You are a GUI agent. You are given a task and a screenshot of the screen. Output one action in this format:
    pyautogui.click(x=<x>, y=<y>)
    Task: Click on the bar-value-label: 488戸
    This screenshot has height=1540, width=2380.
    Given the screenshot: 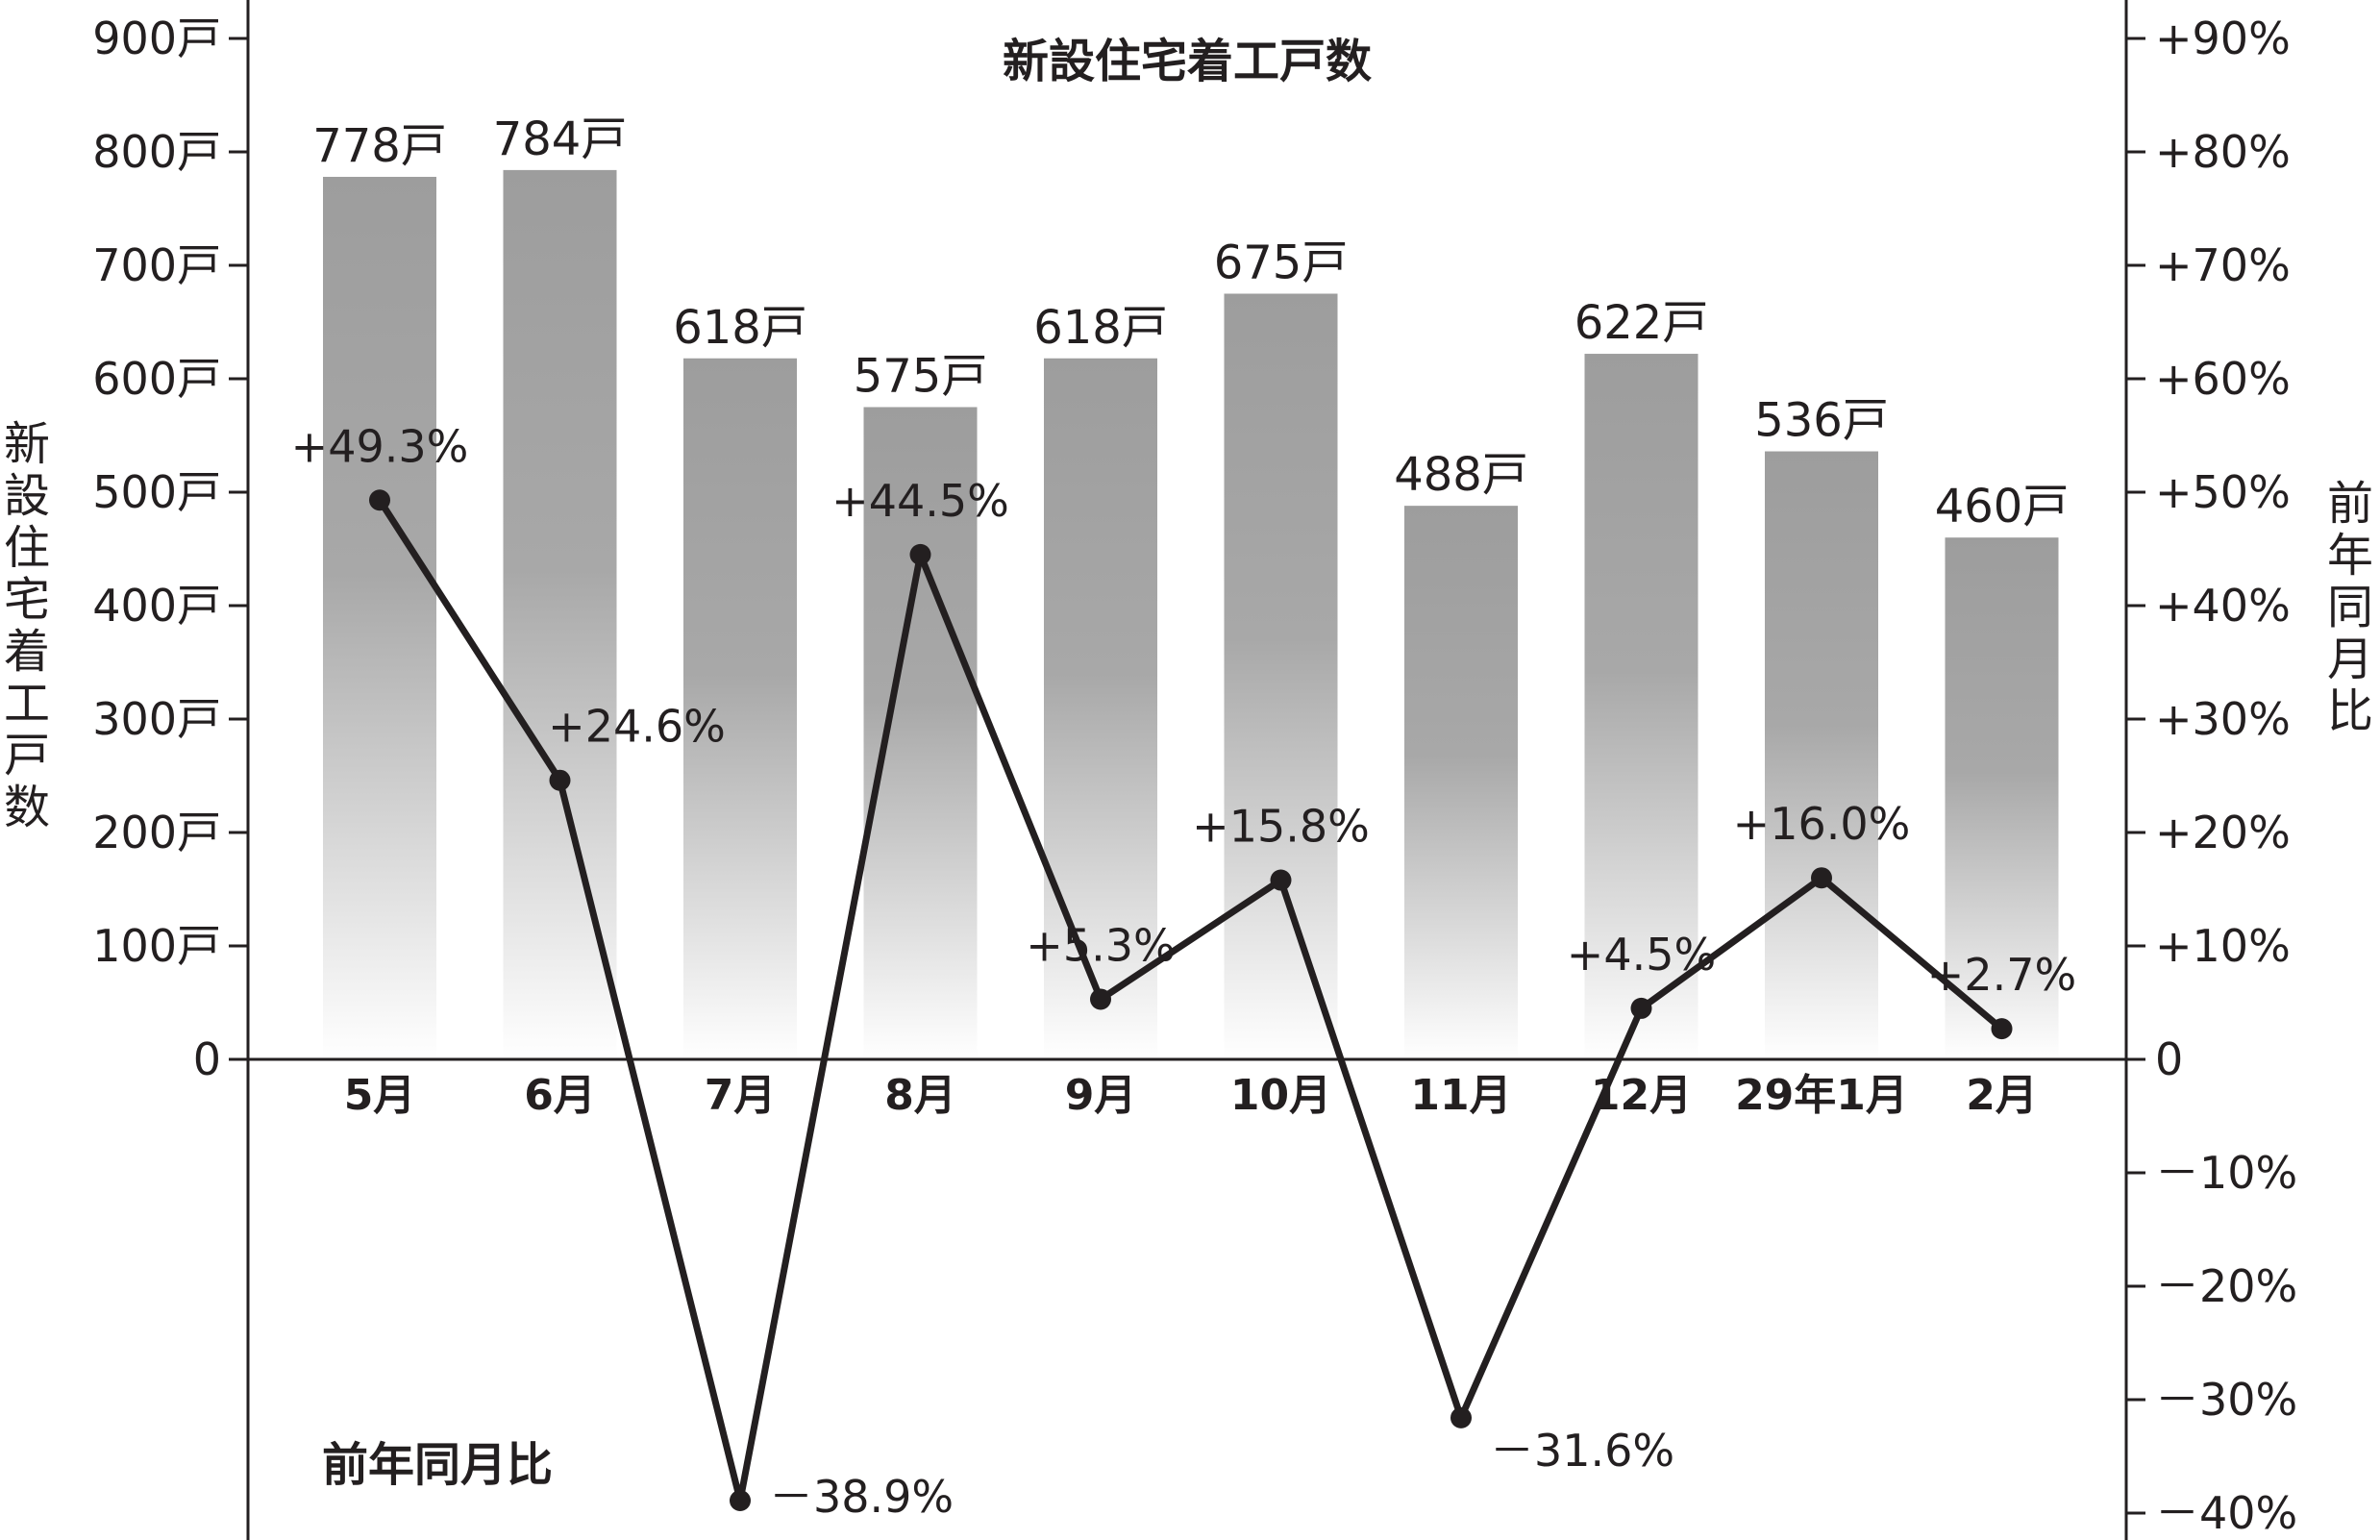 What is the action you would take?
    pyautogui.click(x=1461, y=475)
    